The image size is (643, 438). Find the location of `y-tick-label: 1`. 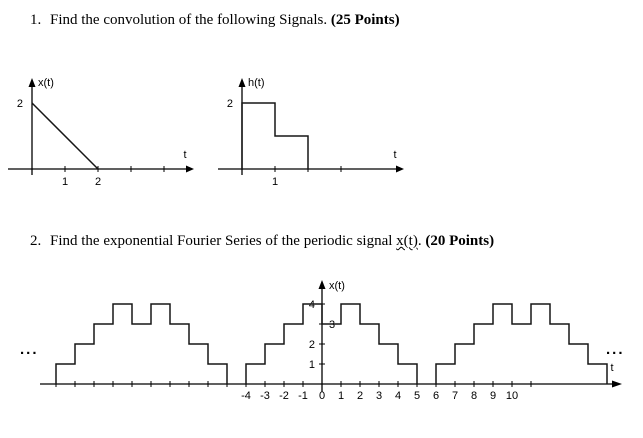

y-tick-label: 1 is located at coordinates (312, 365).